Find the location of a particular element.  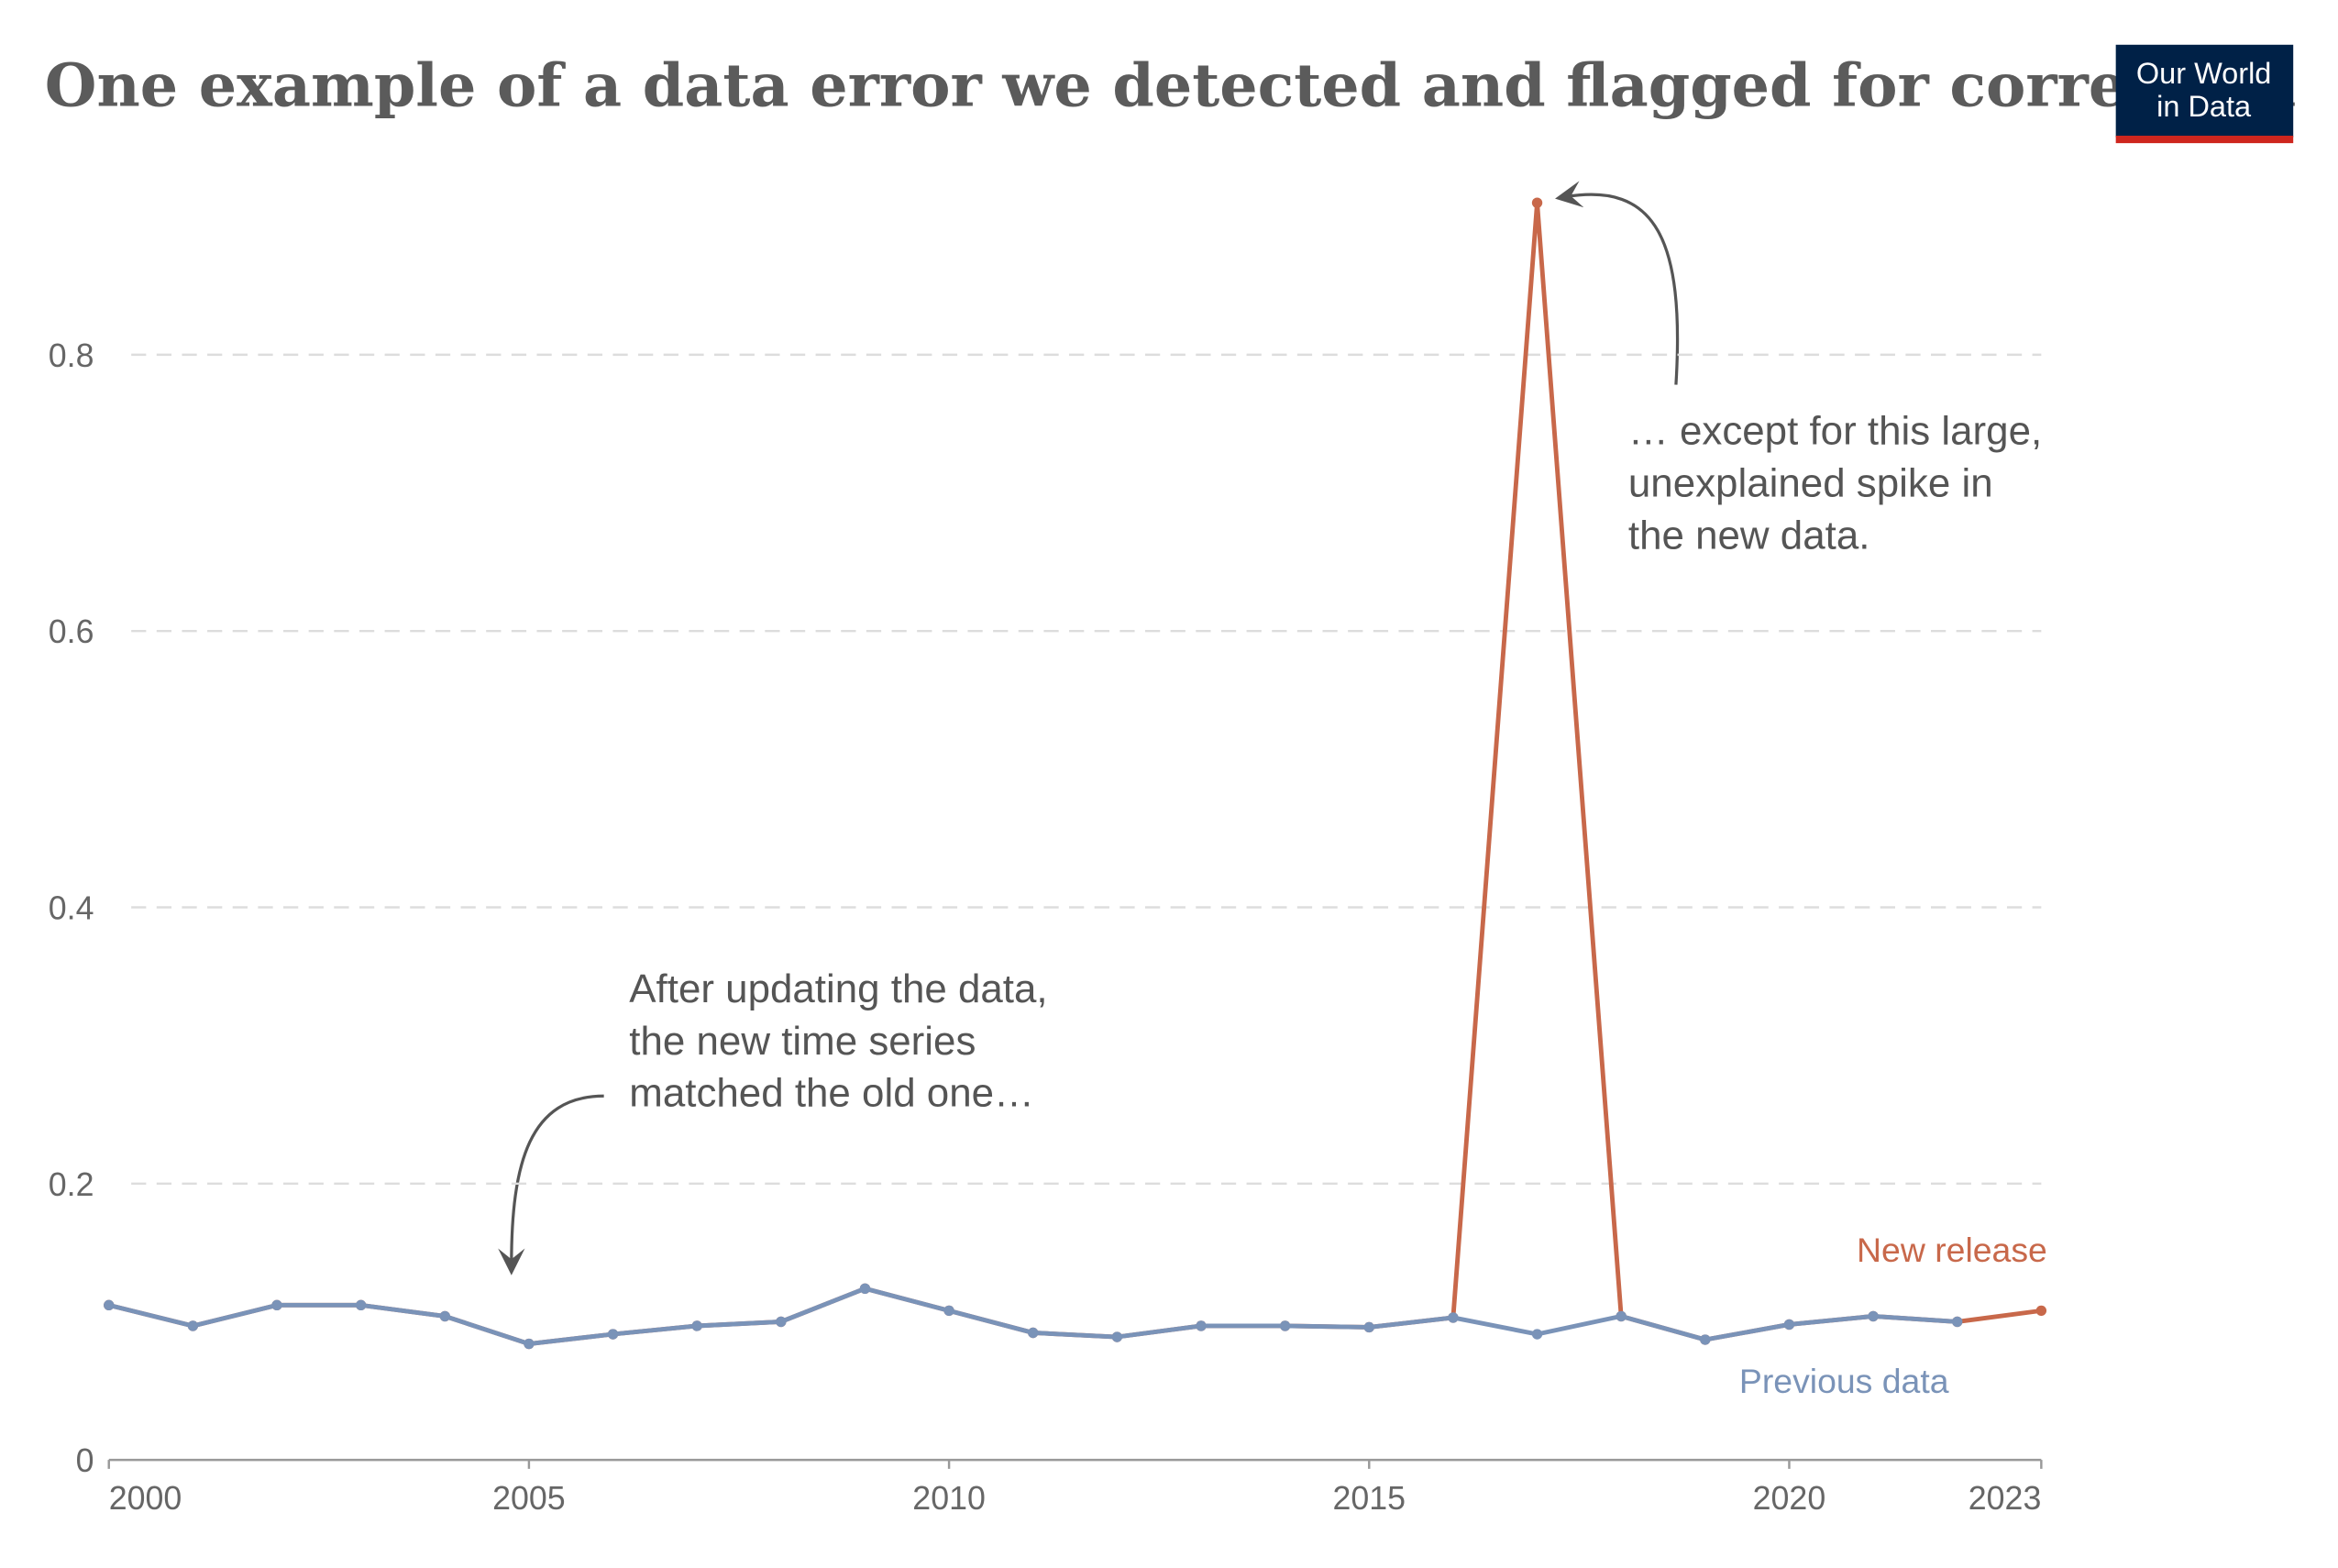

logo: Our World in Data is located at coordinates (2204, 94).